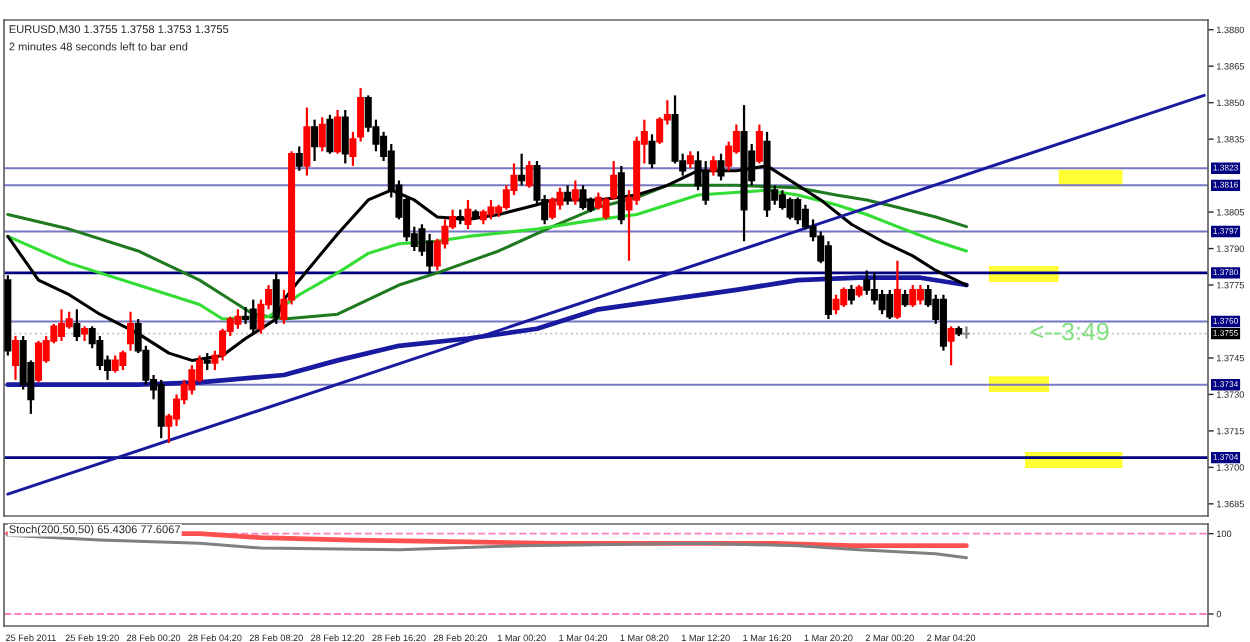 This screenshot has height=642, width=1250. I want to click on line-series, so click(487, 546).